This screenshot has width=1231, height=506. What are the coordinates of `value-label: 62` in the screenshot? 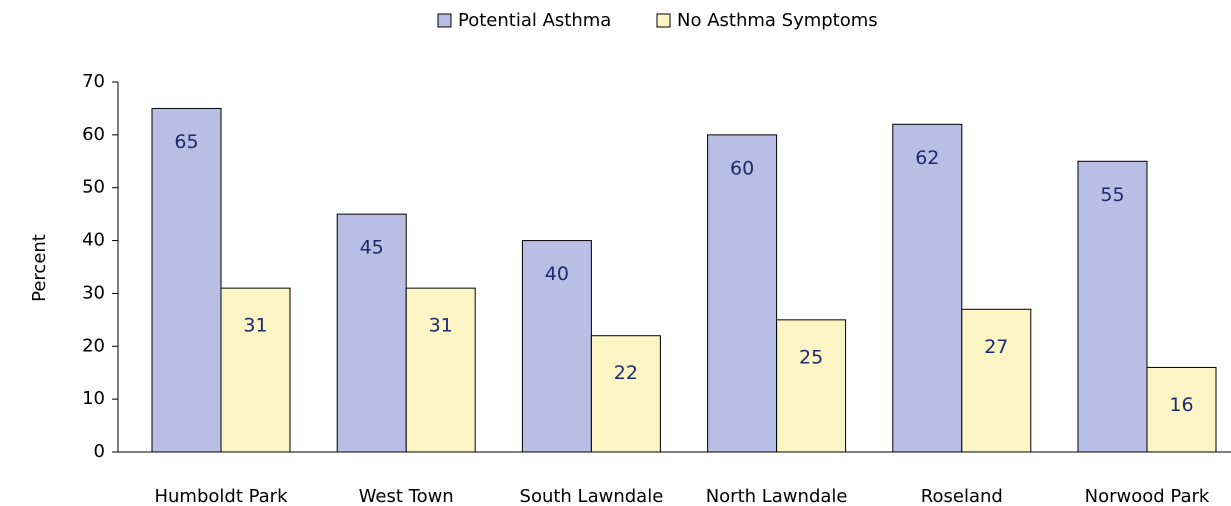 It's located at (927, 158).